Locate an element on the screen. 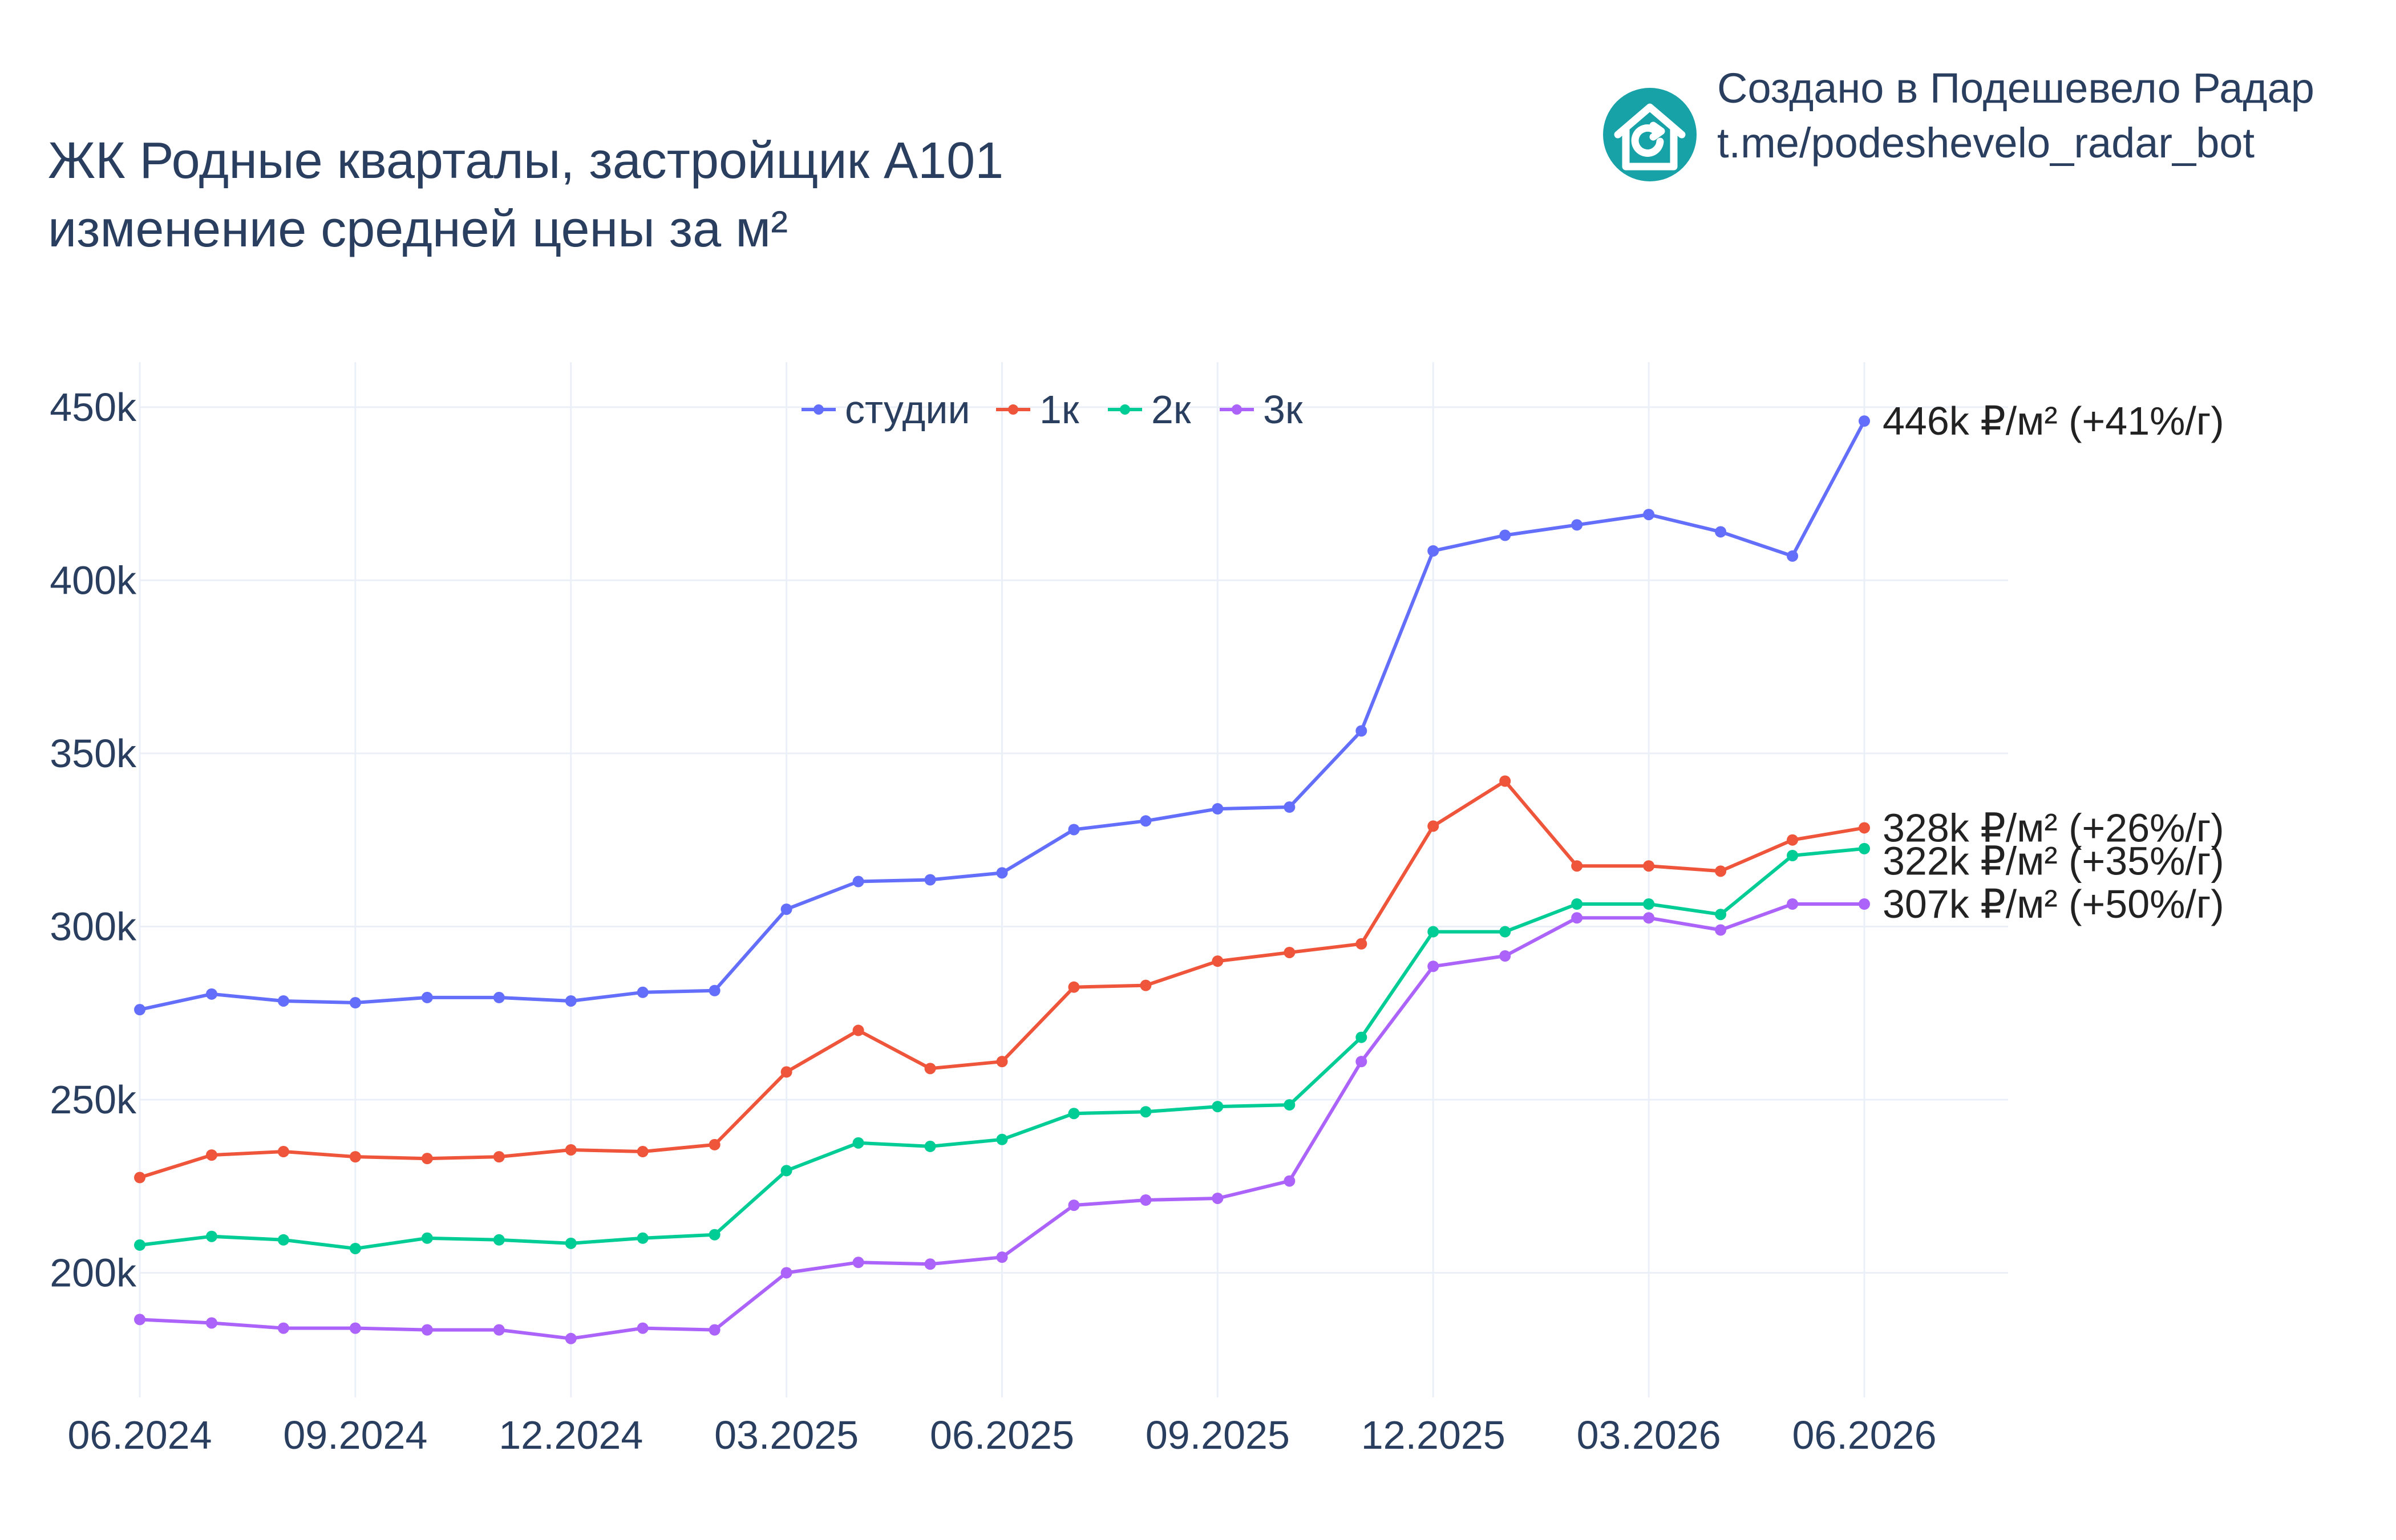  legend: студии 1к 2к 3к is located at coordinates (1052, 410).